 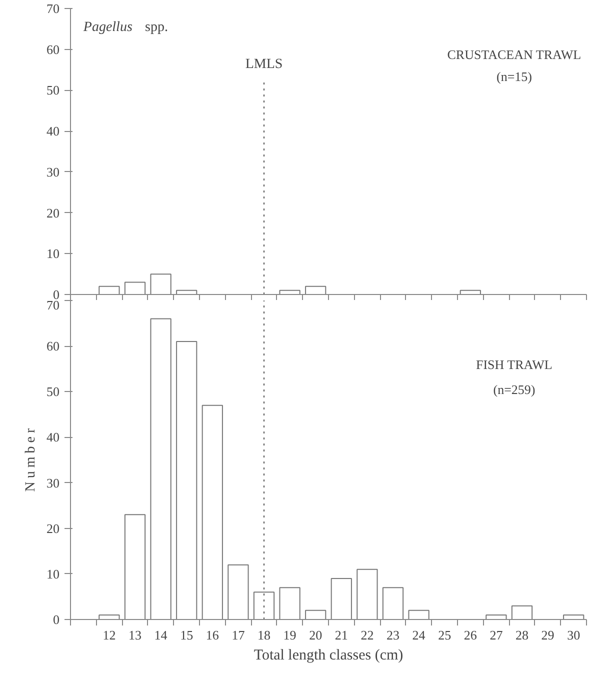 I want to click on x-tick-label: 18, so click(x=264, y=635).